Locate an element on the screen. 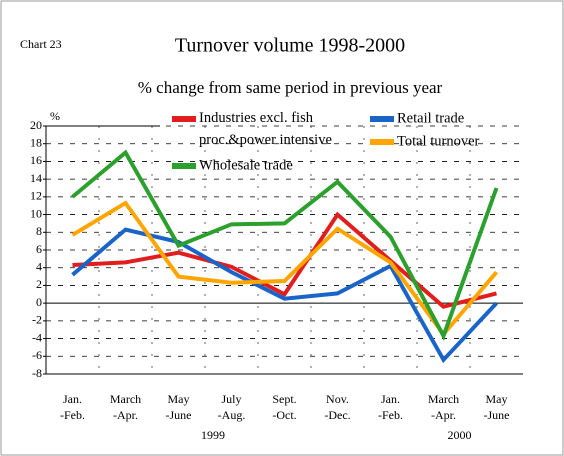  x-tick-label: Nov. -Dec. is located at coordinates (337, 407).